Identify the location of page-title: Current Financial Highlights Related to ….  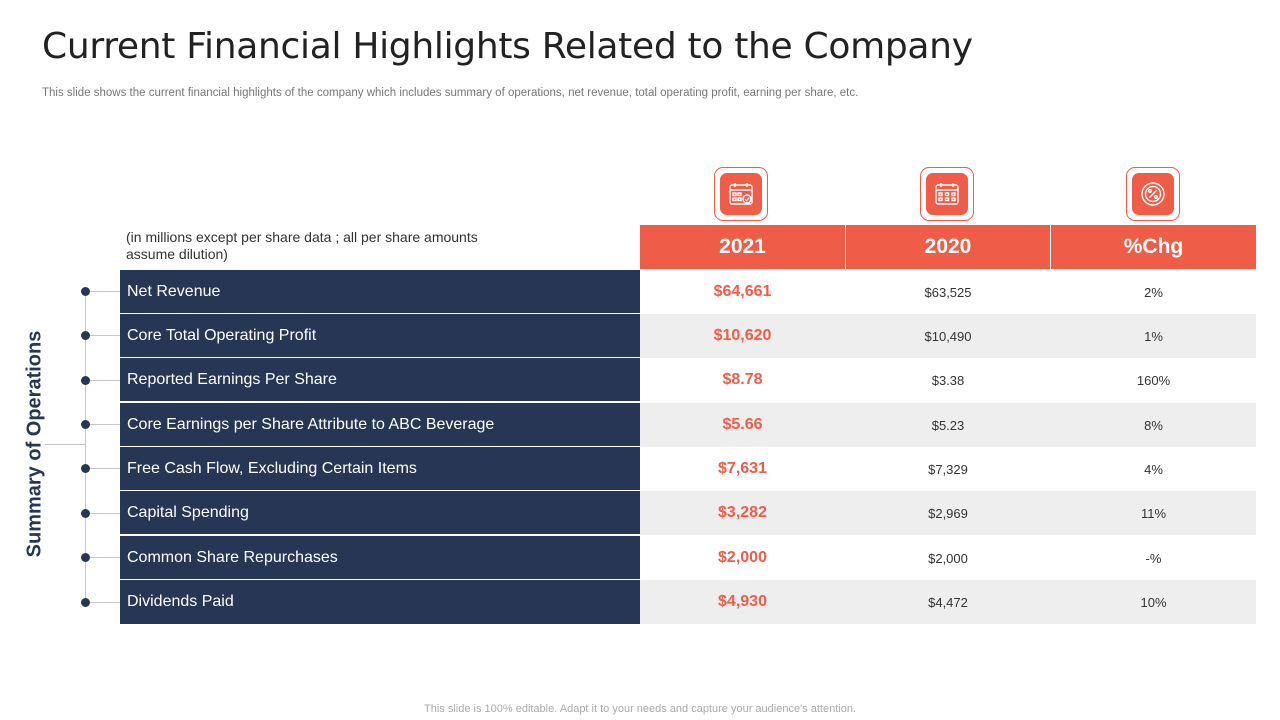
(507, 46).